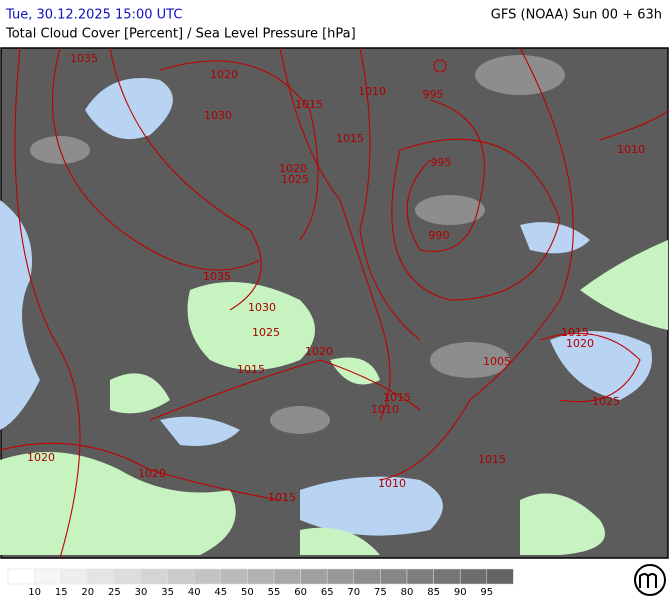  I want to click on legend-label: 10, so click(34, 592).